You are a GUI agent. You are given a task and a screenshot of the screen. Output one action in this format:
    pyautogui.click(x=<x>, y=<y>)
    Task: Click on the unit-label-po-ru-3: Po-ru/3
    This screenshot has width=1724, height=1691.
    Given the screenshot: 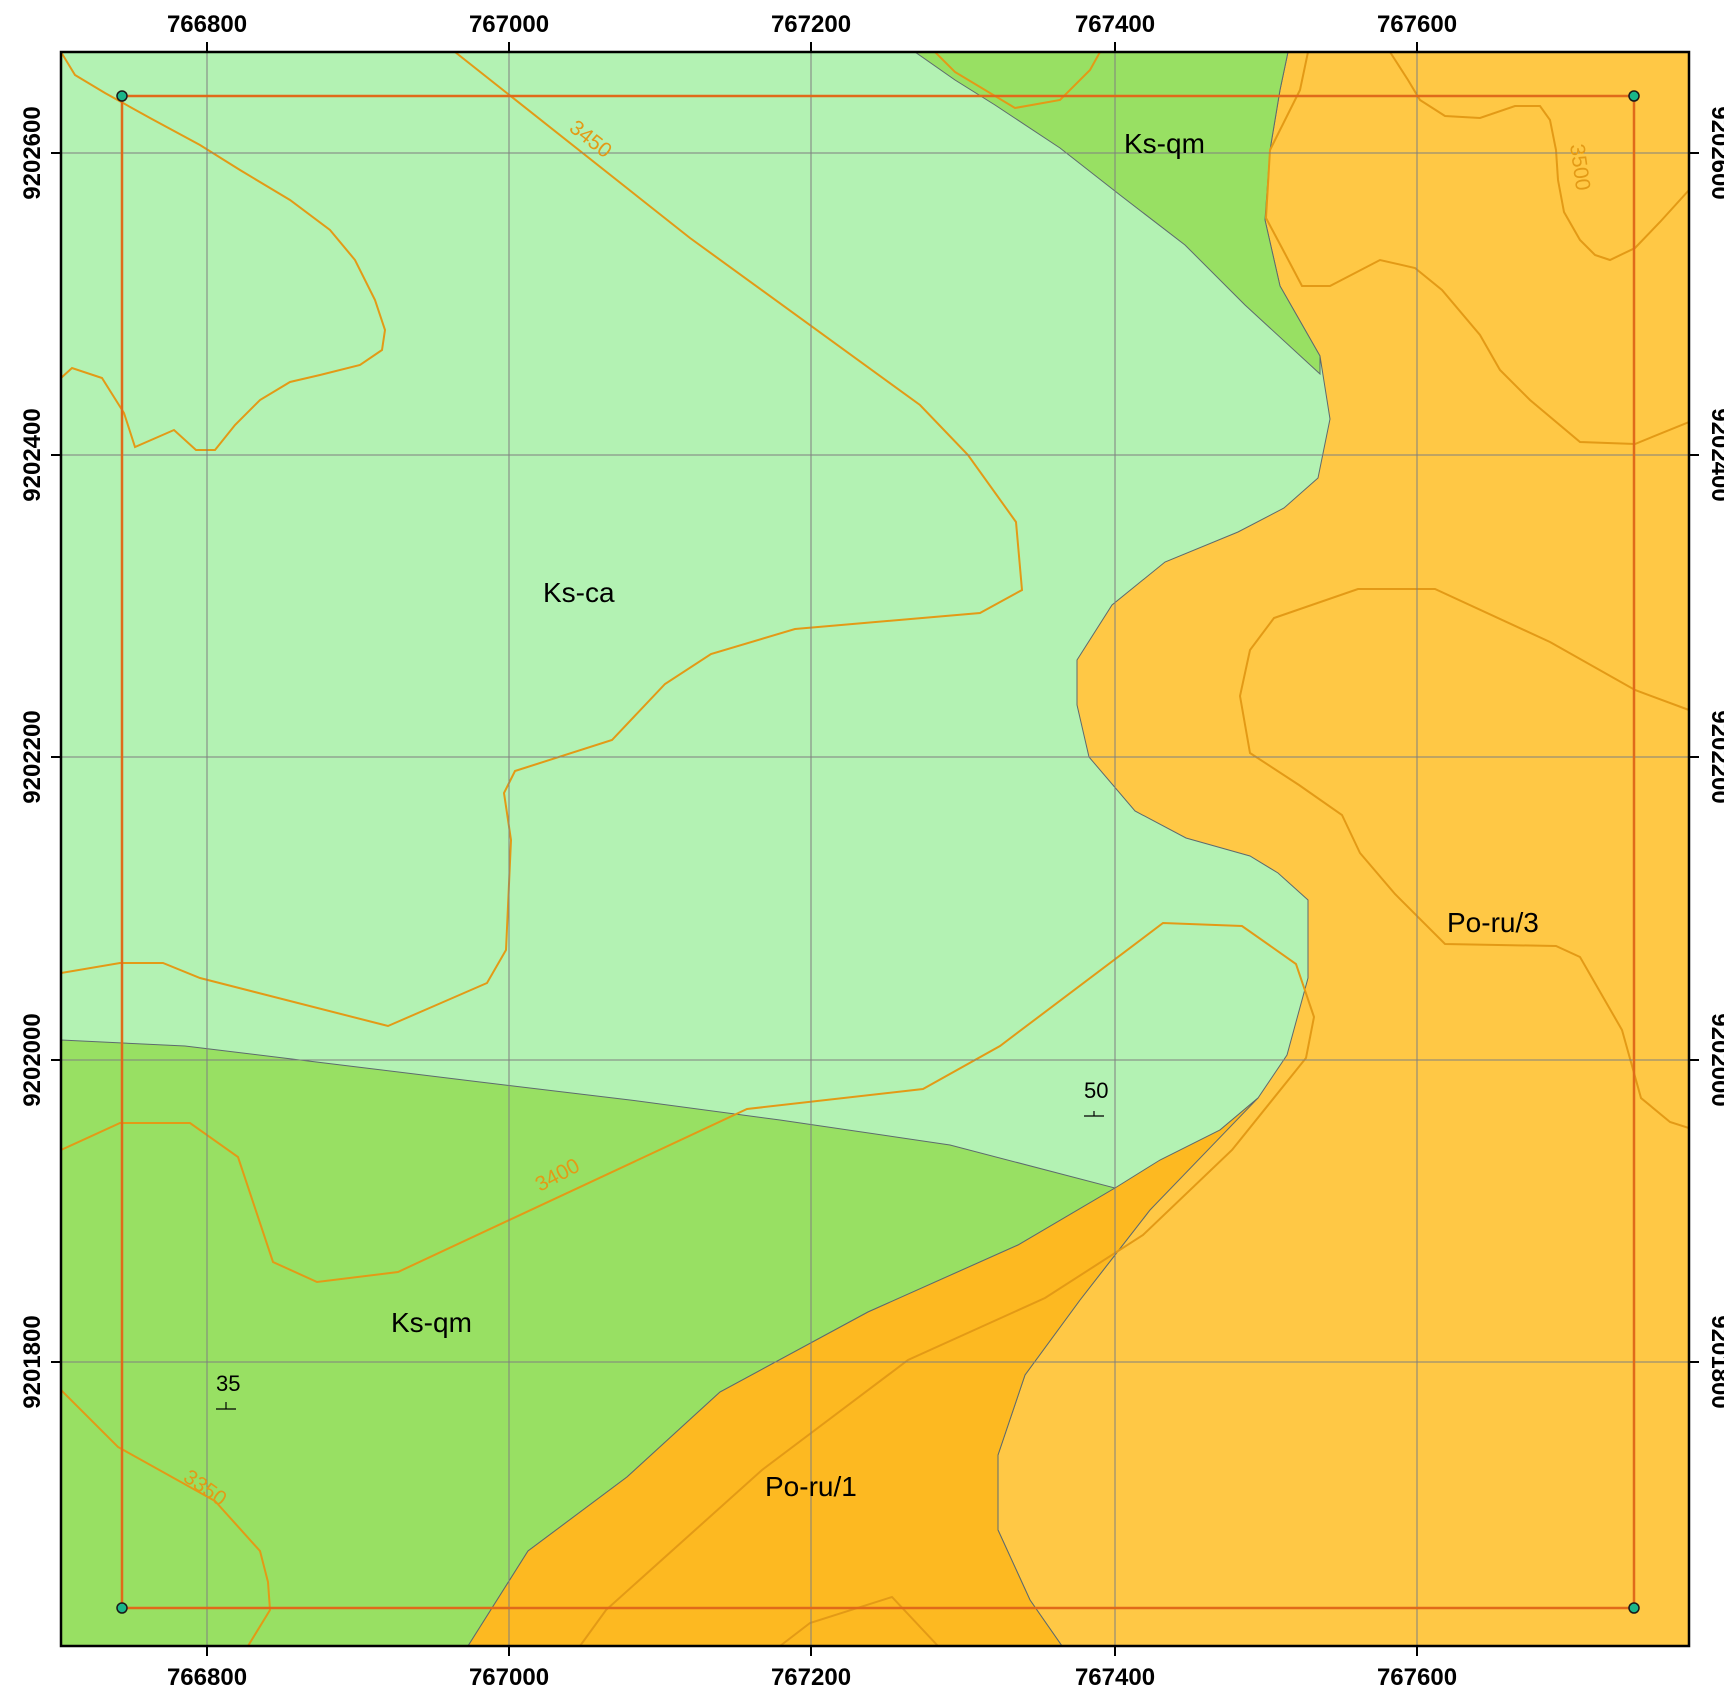 What is the action you would take?
    pyautogui.click(x=1493, y=922)
    